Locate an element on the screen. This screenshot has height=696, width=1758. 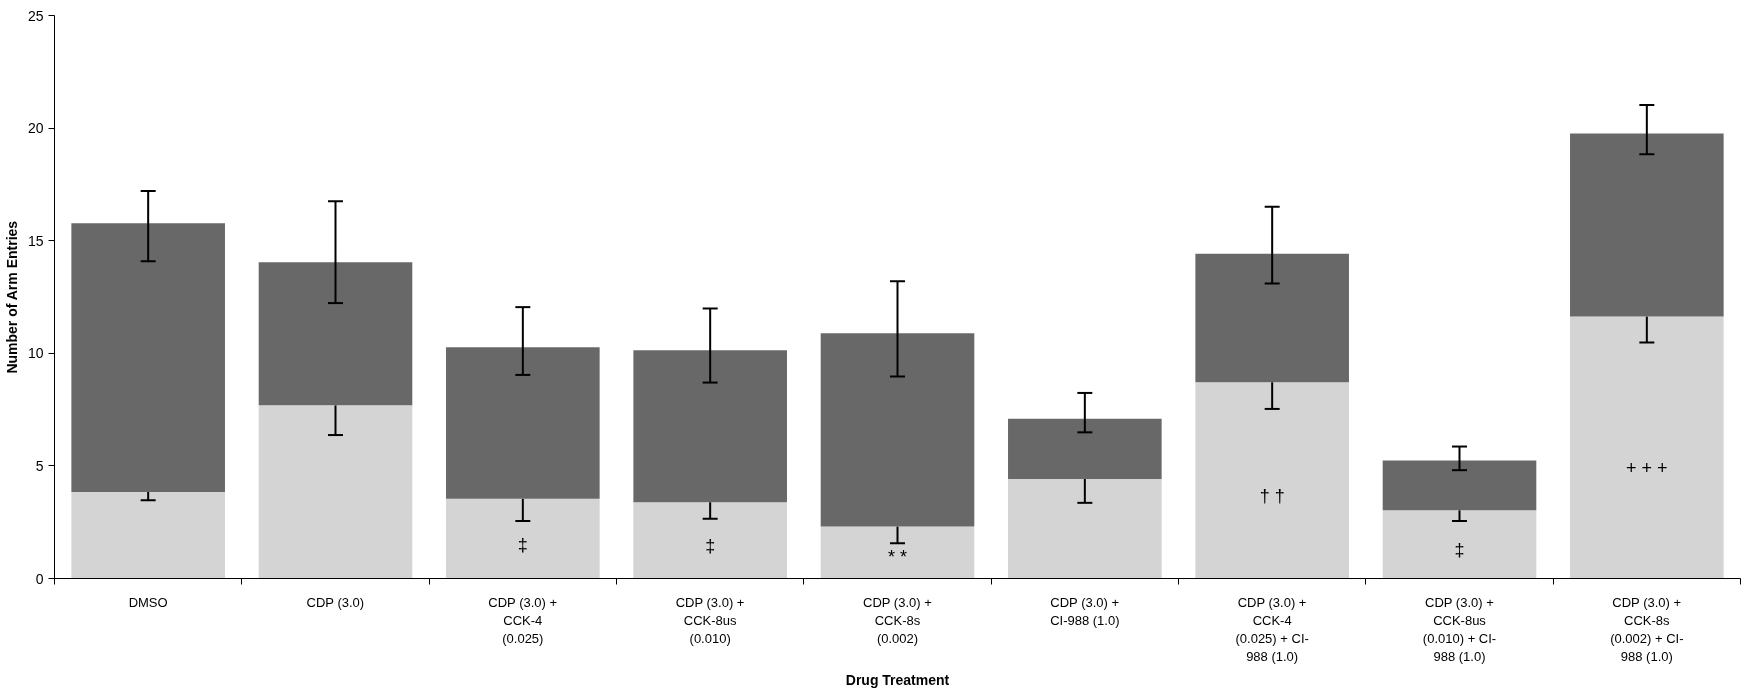
y-axis-title: Number of Arm Entries is located at coordinates (11, 297).